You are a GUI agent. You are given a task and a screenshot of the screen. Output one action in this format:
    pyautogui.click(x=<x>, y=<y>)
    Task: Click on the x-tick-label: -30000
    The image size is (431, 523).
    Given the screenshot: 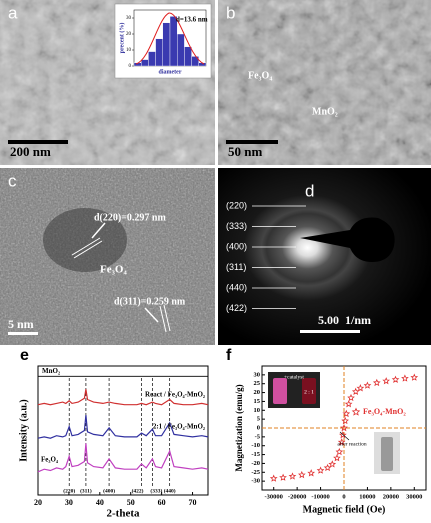 What is the action you would take?
    pyautogui.click(x=274, y=496)
    